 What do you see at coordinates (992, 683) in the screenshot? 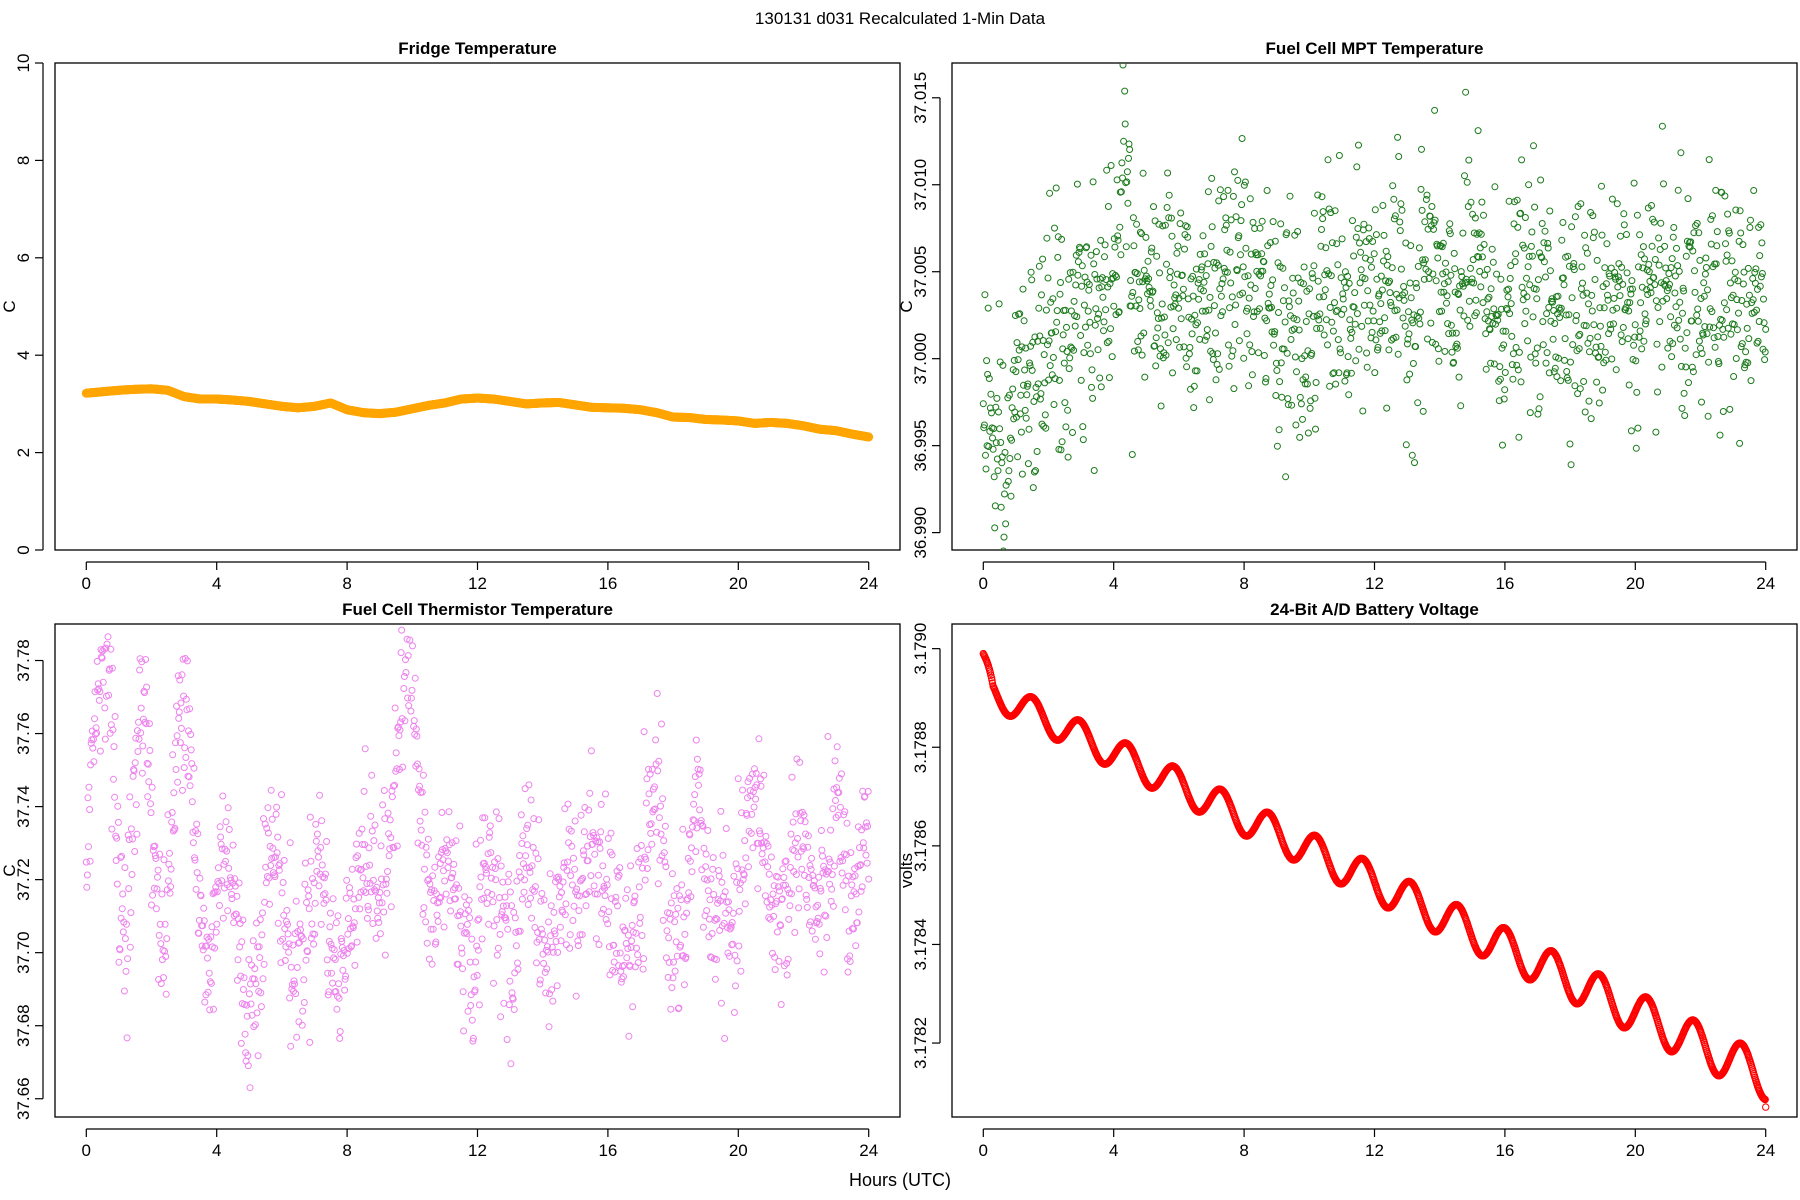
I see `data-point-battery` at bounding box center [992, 683].